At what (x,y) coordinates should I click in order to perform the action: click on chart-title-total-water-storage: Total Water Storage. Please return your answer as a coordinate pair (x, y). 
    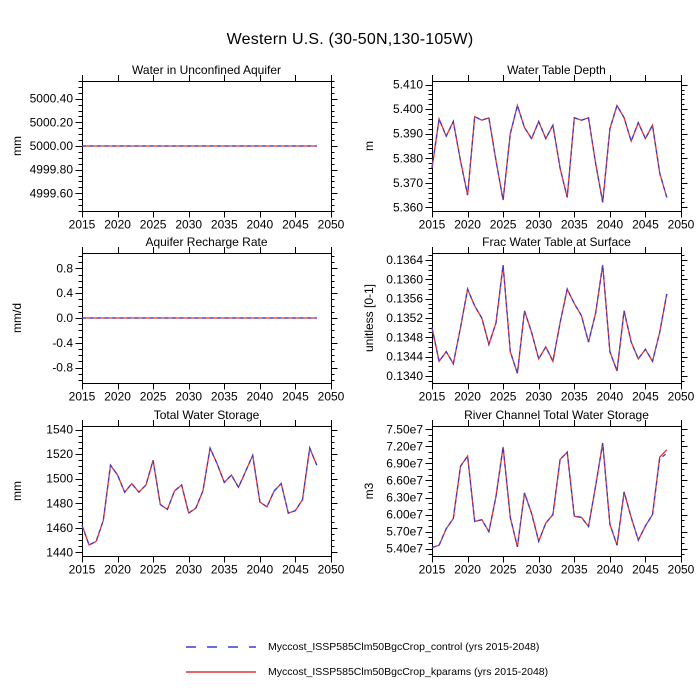
    Looking at the image, I should click on (206, 415).